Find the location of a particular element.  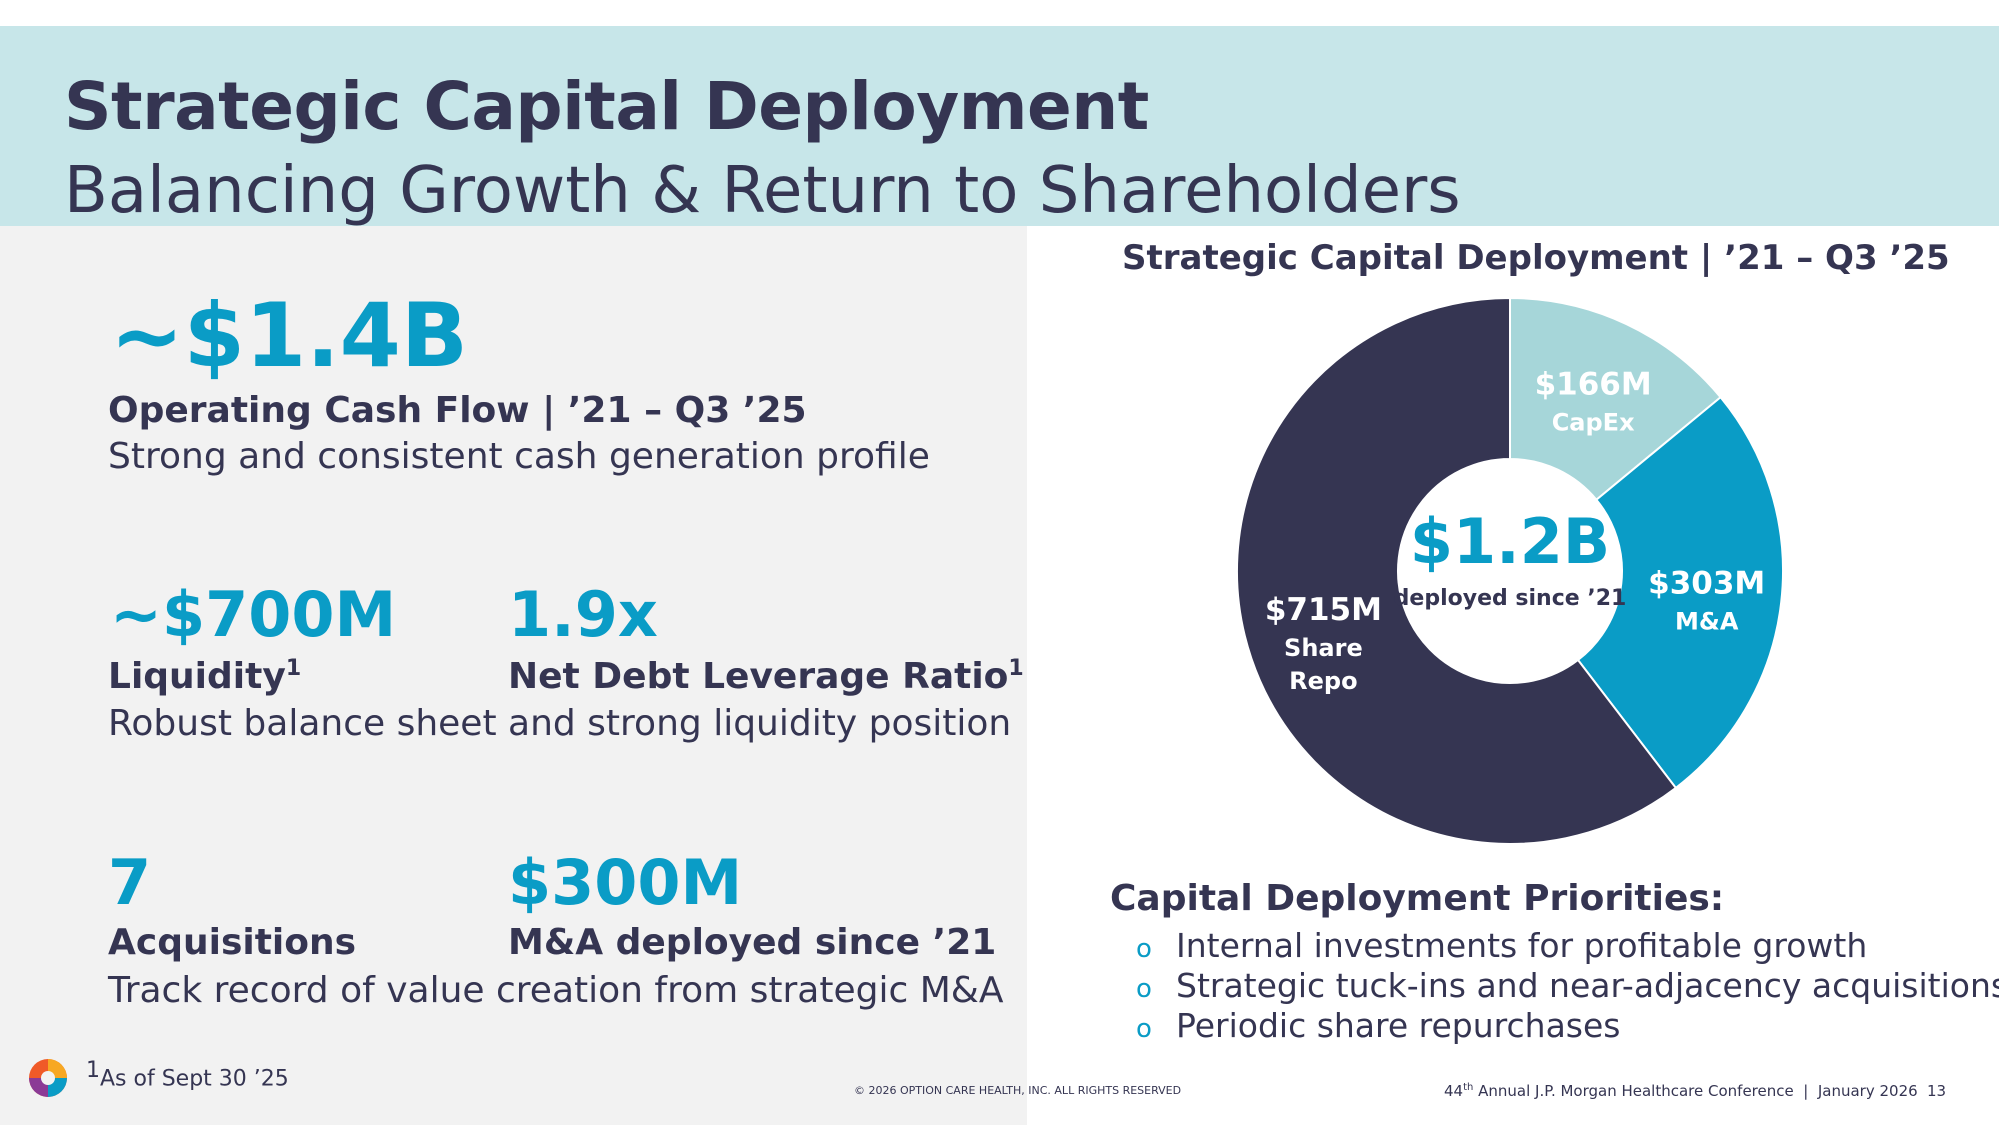

slice-value-label: $303M is located at coordinates (1706, 584).